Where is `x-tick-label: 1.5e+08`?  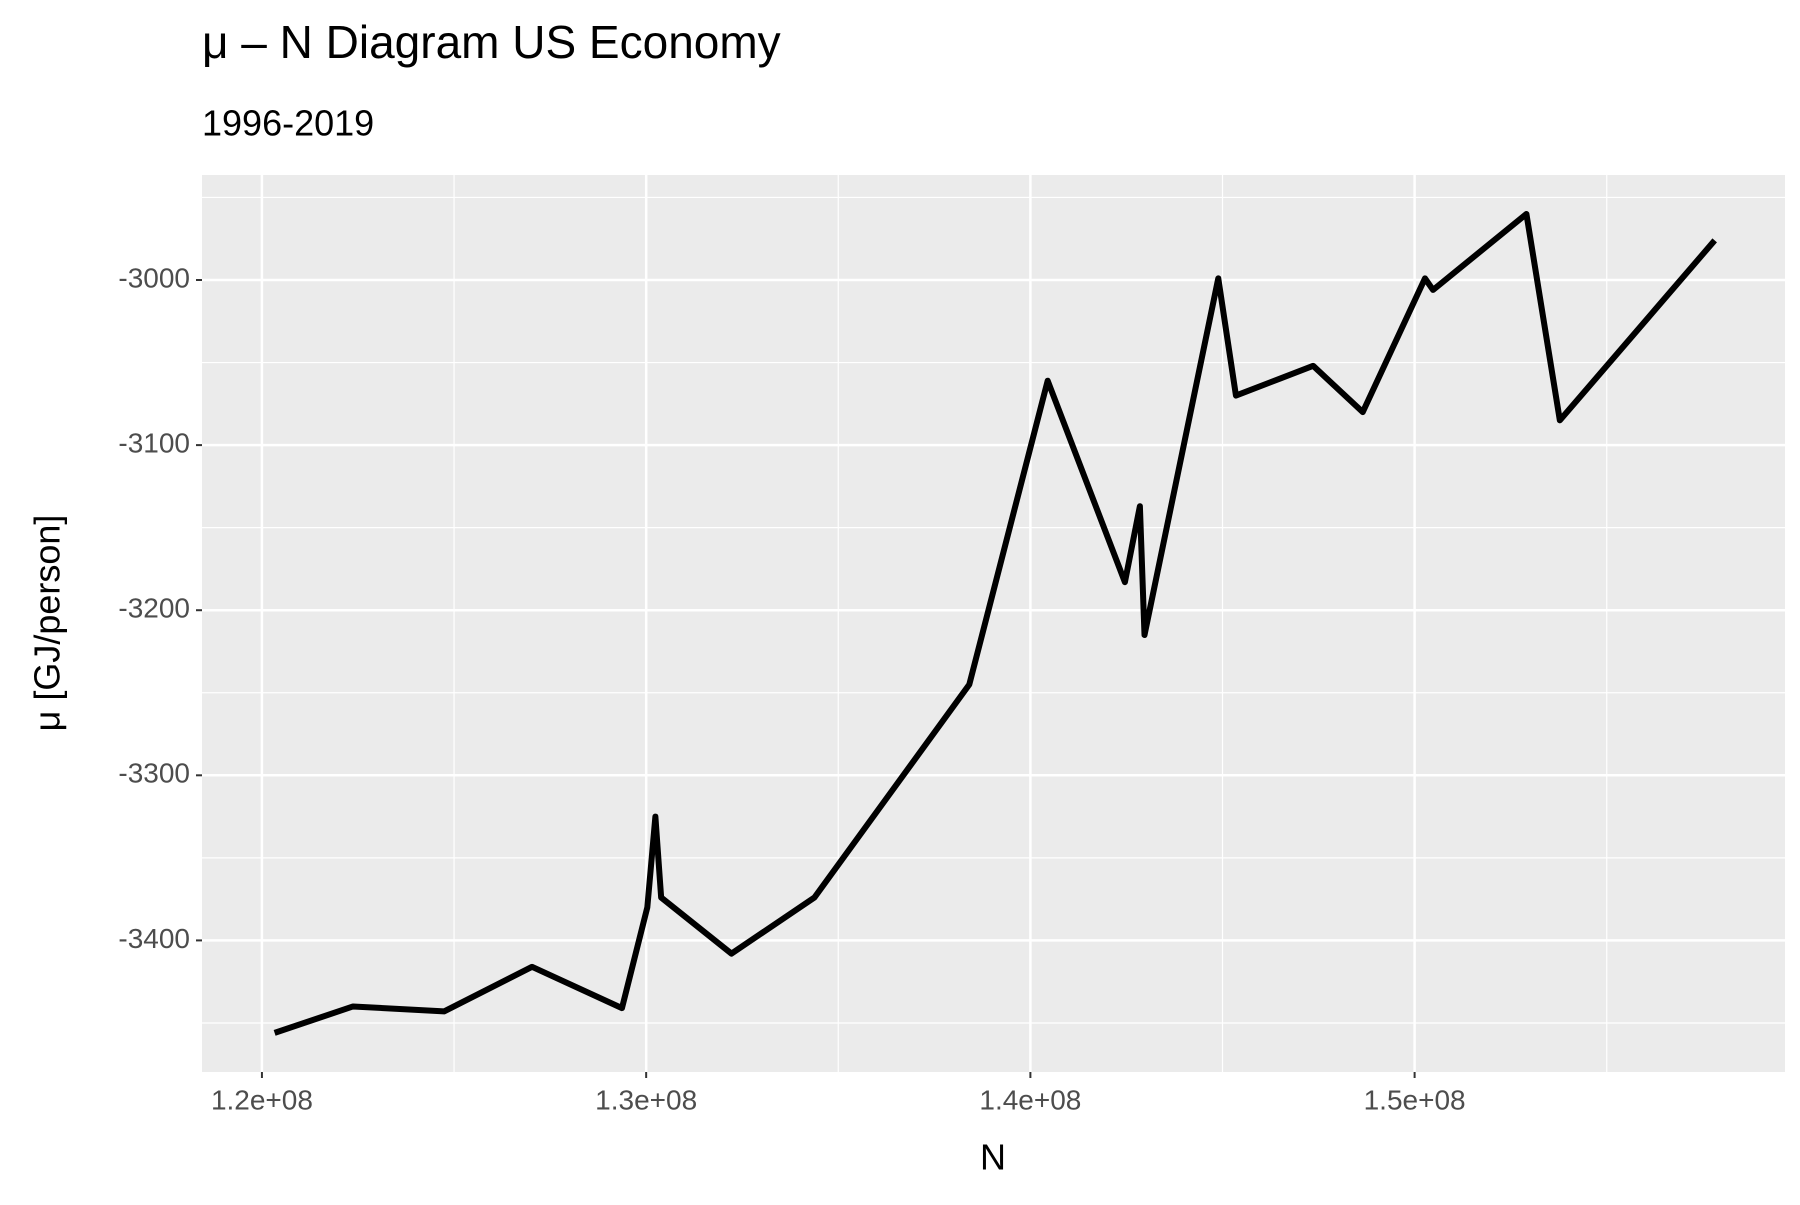
x-tick-label: 1.5e+08 is located at coordinates (1415, 1099).